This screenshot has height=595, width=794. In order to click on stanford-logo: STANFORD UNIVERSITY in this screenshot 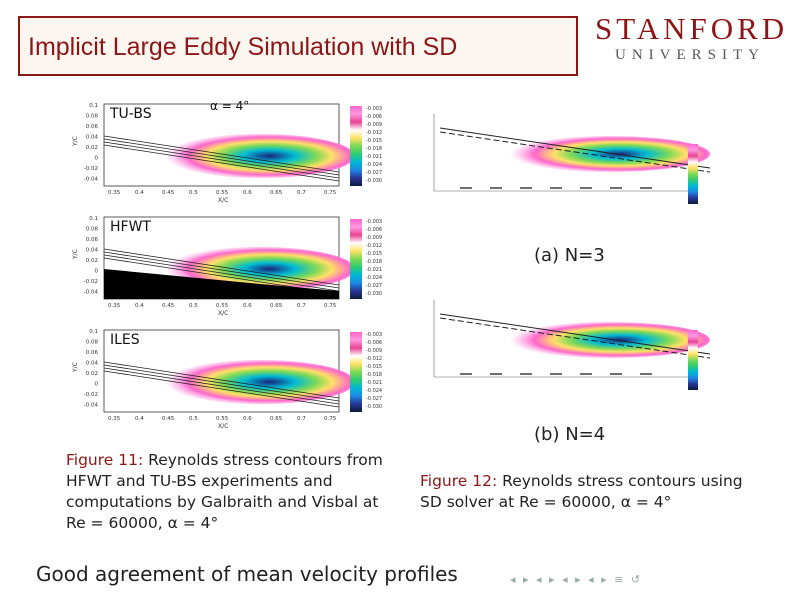, I will do `click(690, 42)`.